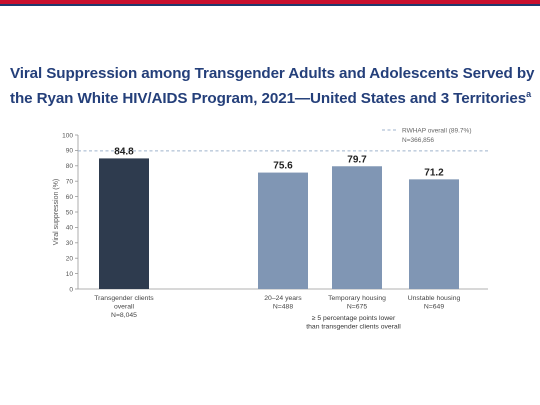 This screenshot has height=405, width=540. What do you see at coordinates (434, 172) in the screenshot?
I see `bar-value-label: 71.2` at bounding box center [434, 172].